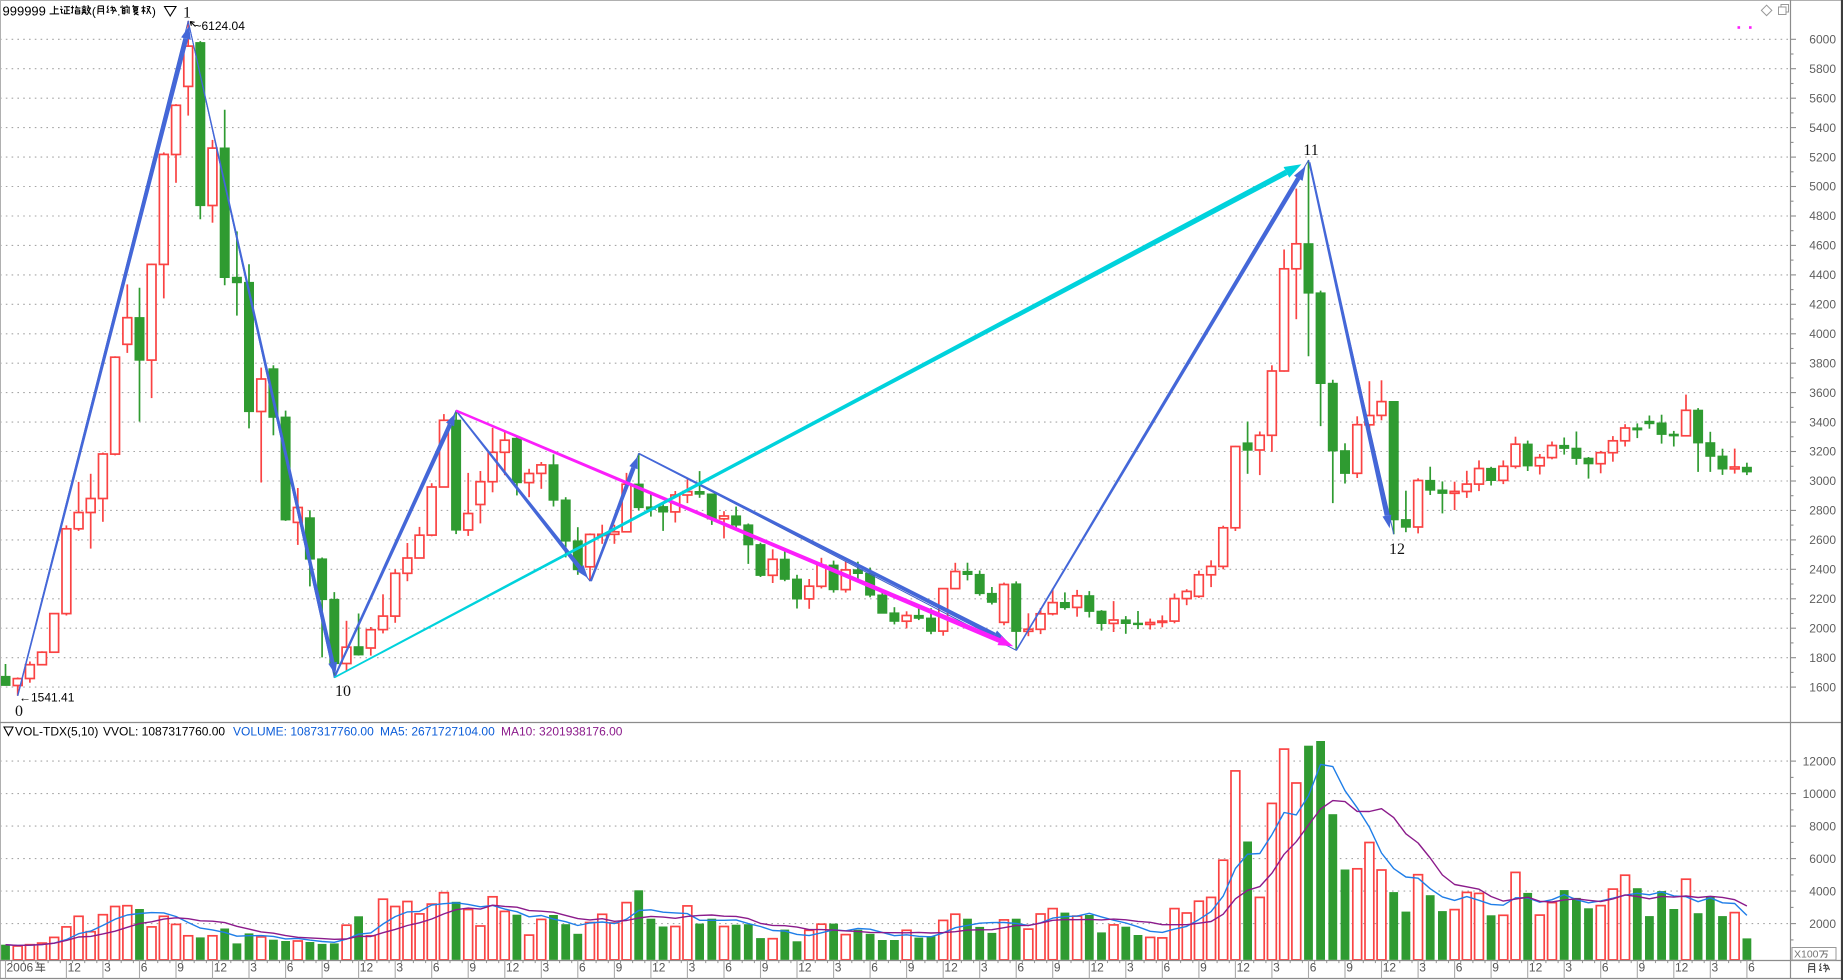 The width and height of the screenshot is (1843, 980). I want to click on svg-text: 5000, so click(1822, 187).